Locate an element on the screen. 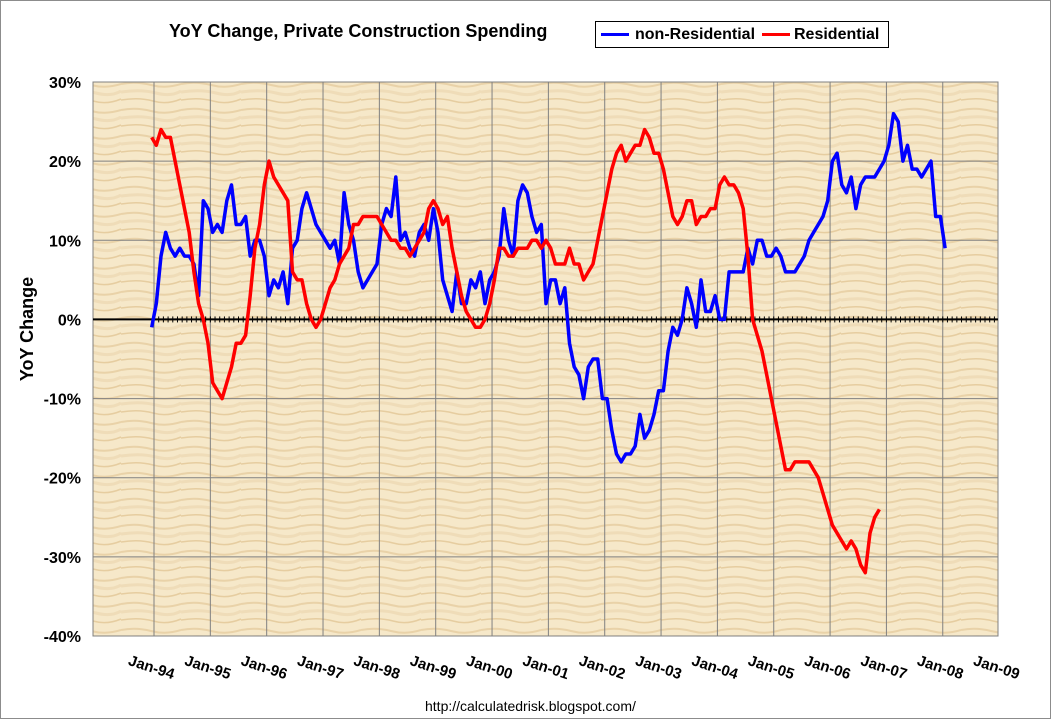 The height and width of the screenshot is (719, 1051). y-tick-label: 10% is located at coordinates (65, 241).